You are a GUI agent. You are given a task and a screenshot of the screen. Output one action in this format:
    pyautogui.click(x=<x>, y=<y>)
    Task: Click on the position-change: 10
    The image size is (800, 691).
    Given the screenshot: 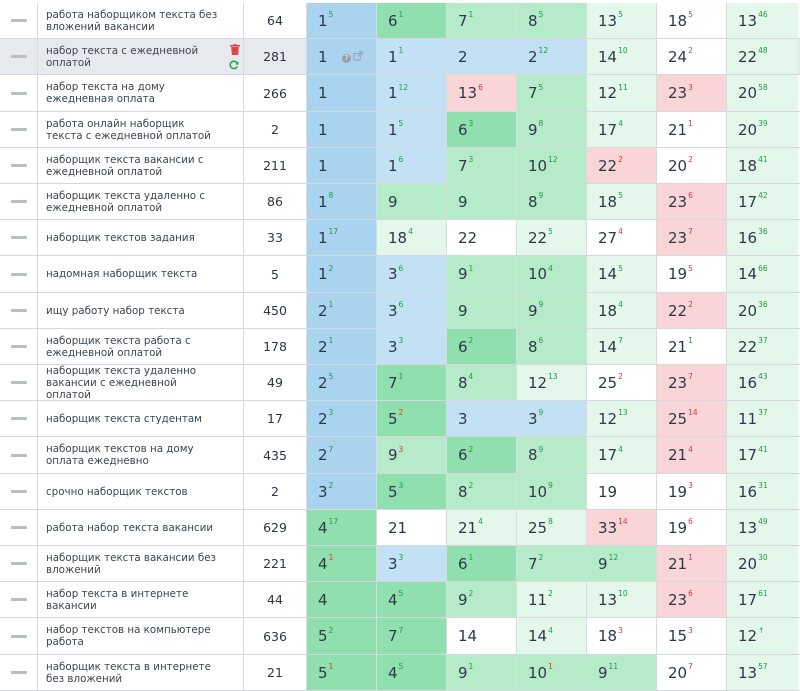 What is the action you would take?
    pyautogui.click(x=623, y=50)
    